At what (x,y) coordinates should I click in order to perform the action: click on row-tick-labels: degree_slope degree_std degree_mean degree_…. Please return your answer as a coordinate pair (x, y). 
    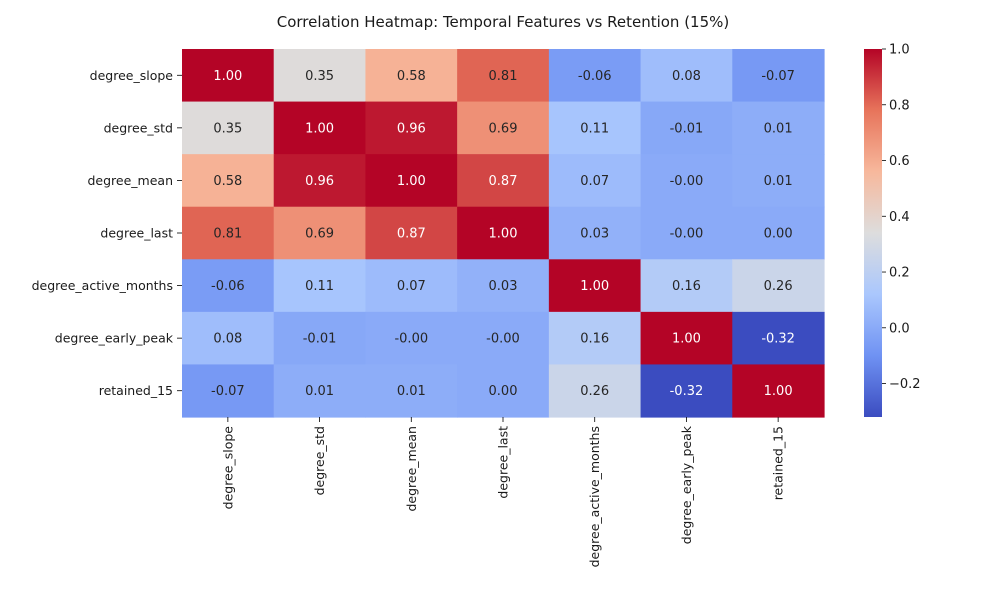
    Looking at the image, I should click on (107, 233).